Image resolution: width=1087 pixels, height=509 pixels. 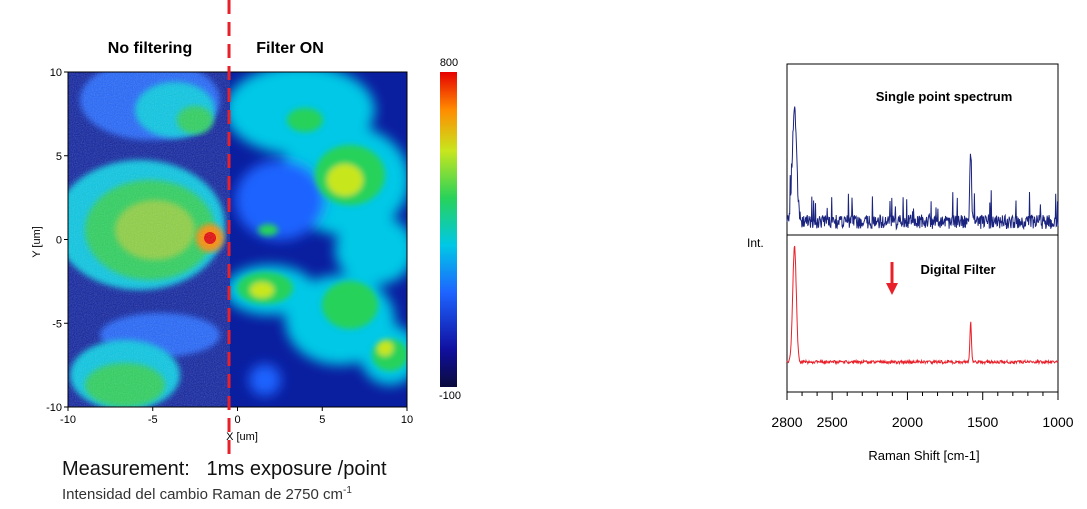 I want to click on subtitle-caption: Intensidad del cambio Raman de 2750 cm-1, so click(x=207, y=494).